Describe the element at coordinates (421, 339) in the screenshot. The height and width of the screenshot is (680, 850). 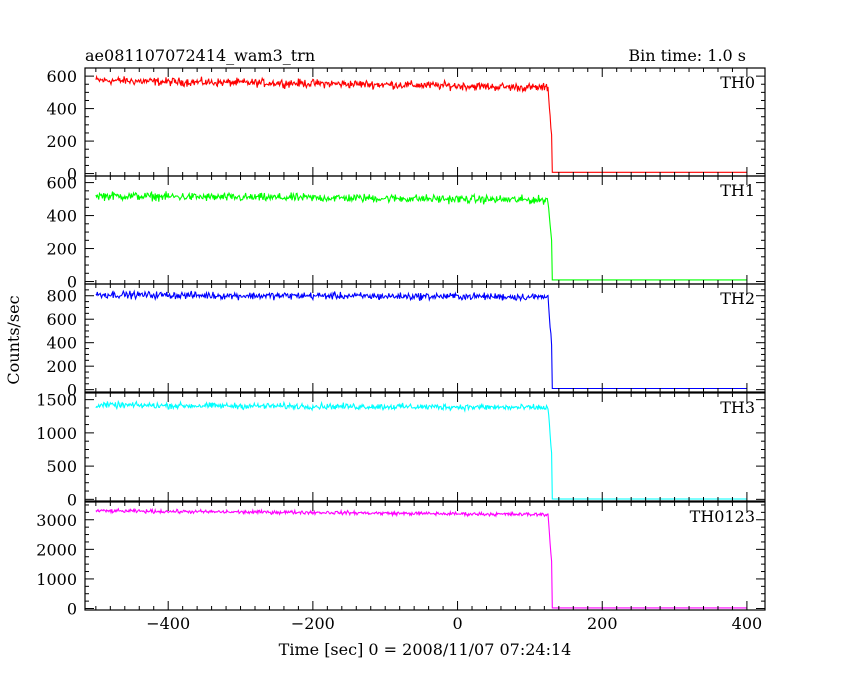
I see `series-line-th2` at that location.